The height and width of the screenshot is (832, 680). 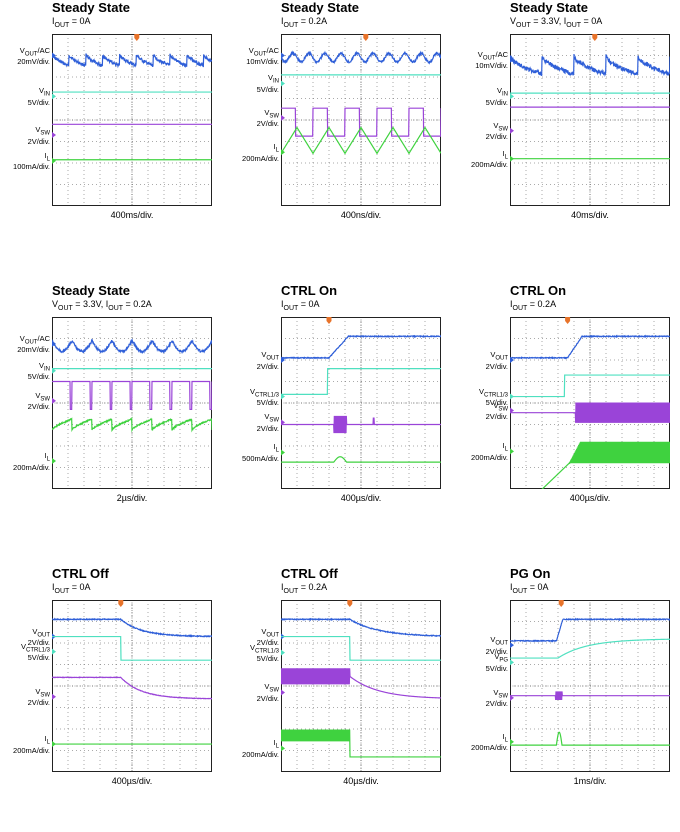 What do you see at coordinates (304, 588) in the screenshot?
I see `panel-subtitle: IOUT = 0.2A` at bounding box center [304, 588].